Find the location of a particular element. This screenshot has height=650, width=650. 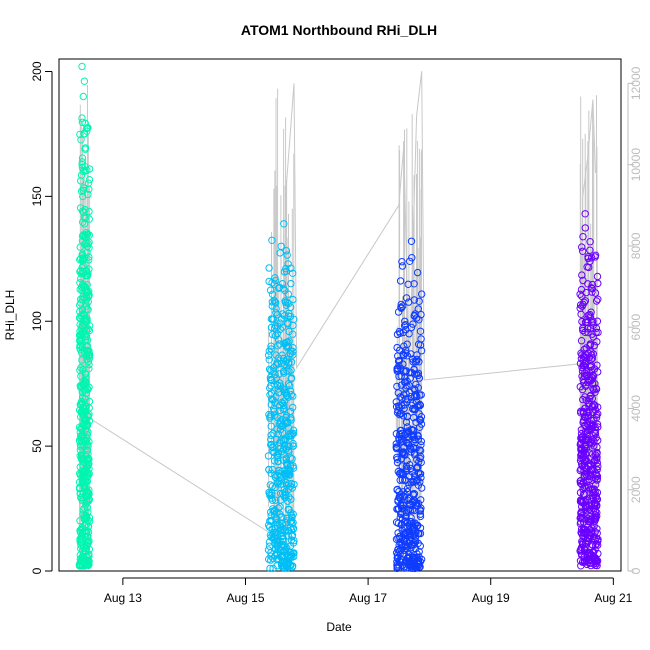

x-tick-label: Aug 13 is located at coordinates (123, 598).